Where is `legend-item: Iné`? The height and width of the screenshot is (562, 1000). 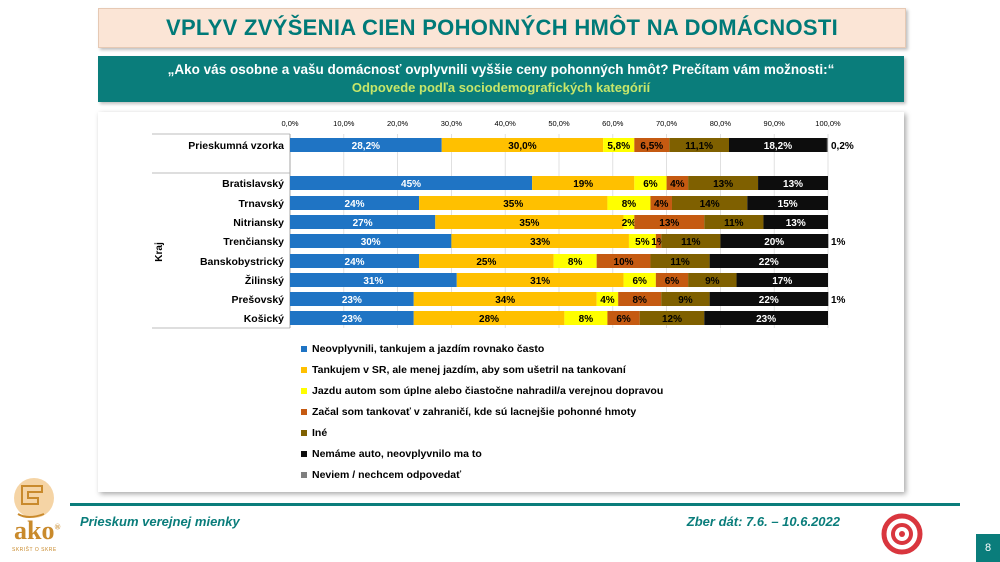 legend-item: Iné is located at coordinates (319, 433).